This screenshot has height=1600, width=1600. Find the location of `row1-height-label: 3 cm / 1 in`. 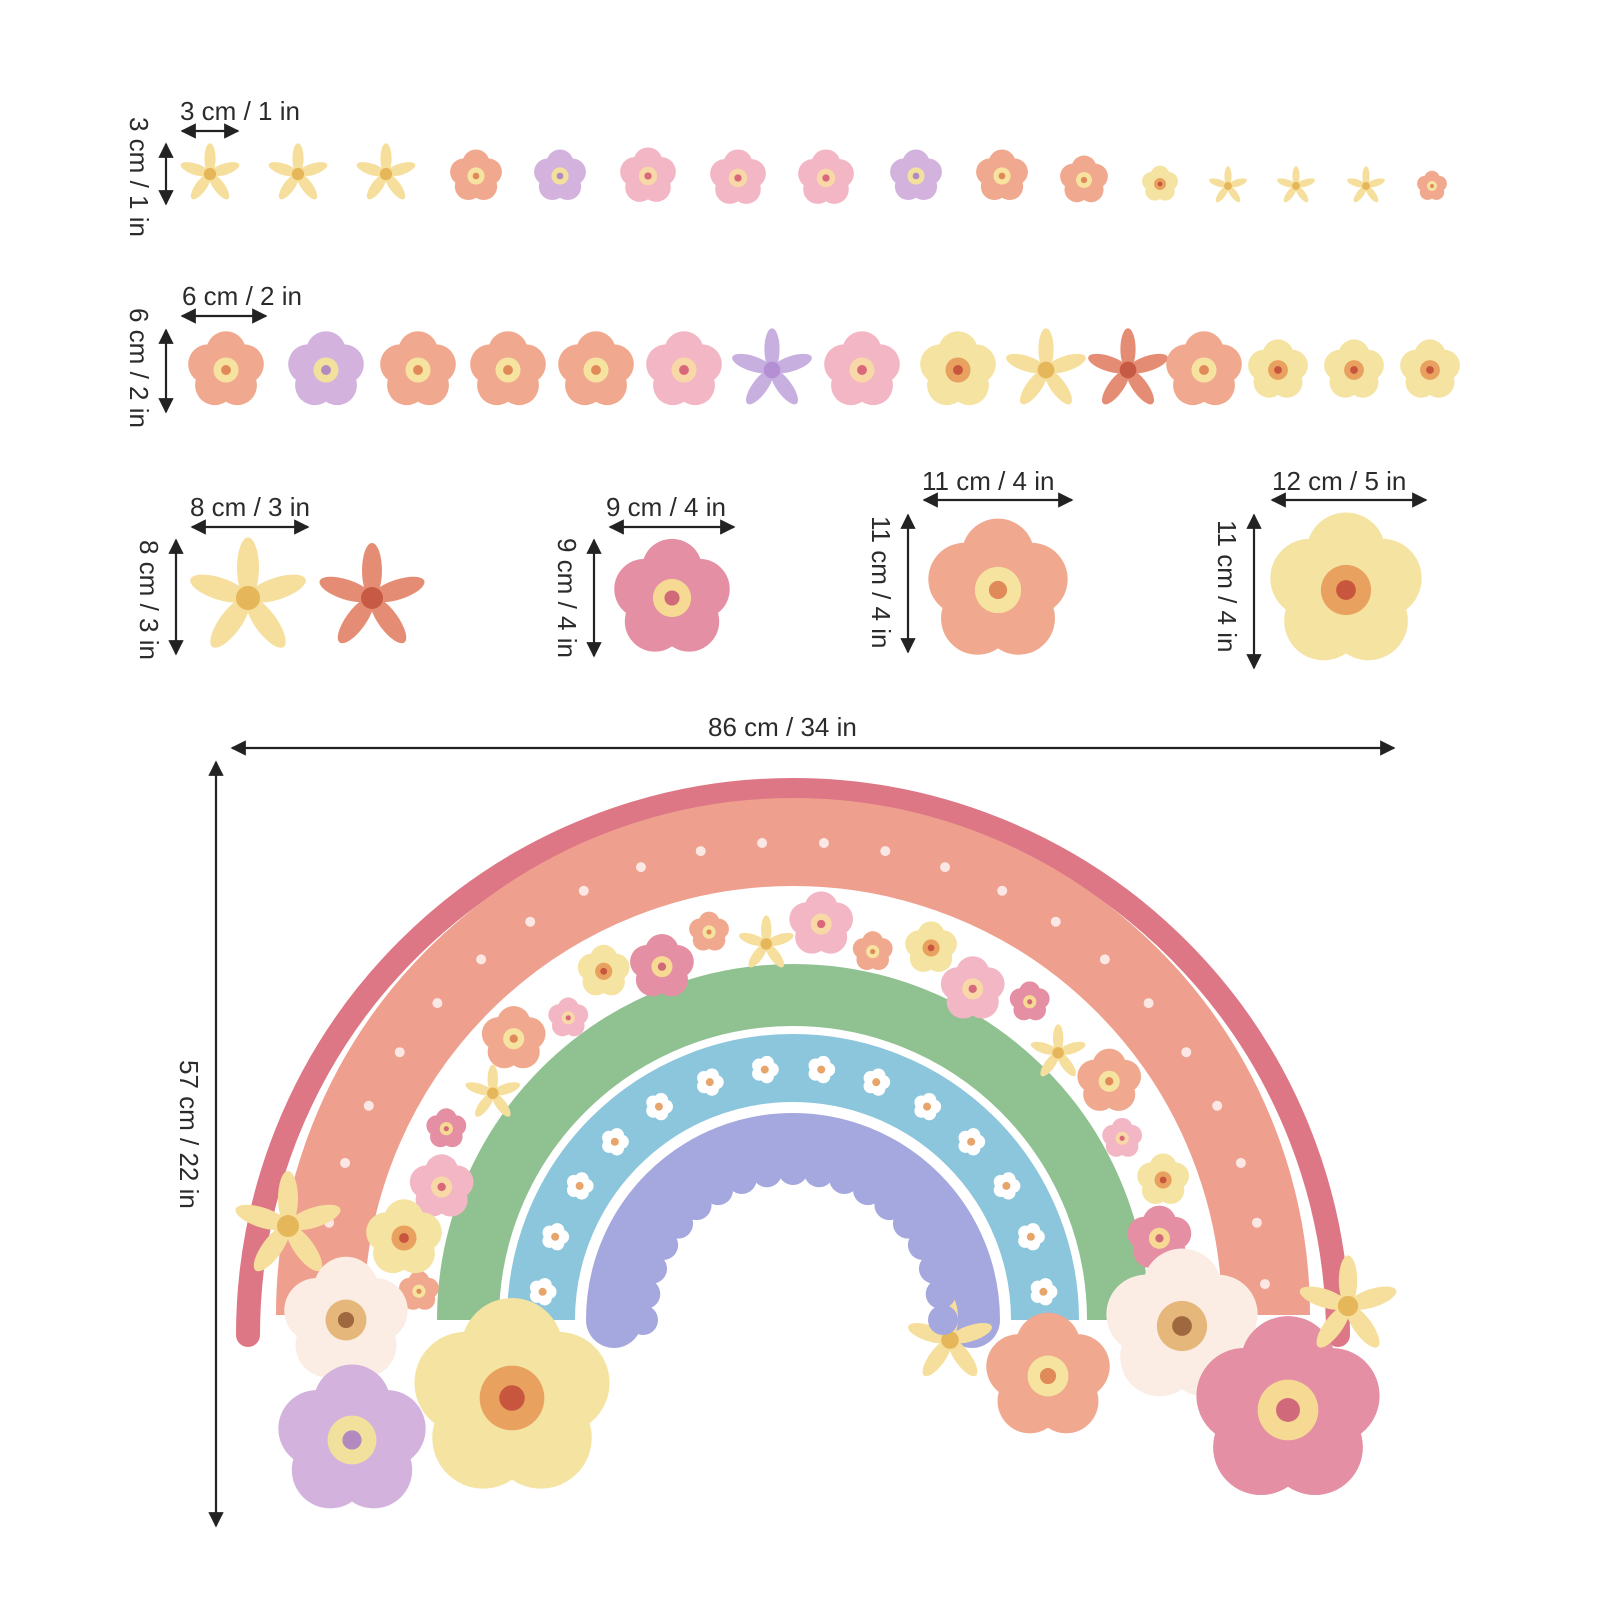

row1-height-label: 3 cm / 1 in is located at coordinates (139, 177).